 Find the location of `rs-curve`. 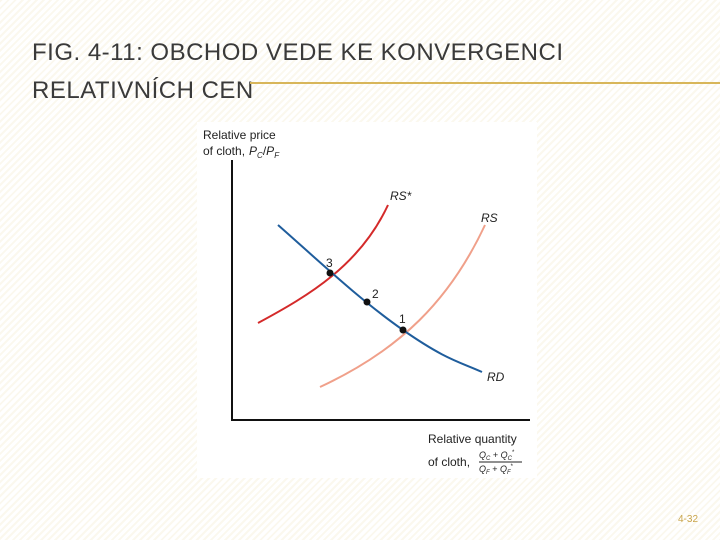

rs-curve is located at coordinates (402, 306).